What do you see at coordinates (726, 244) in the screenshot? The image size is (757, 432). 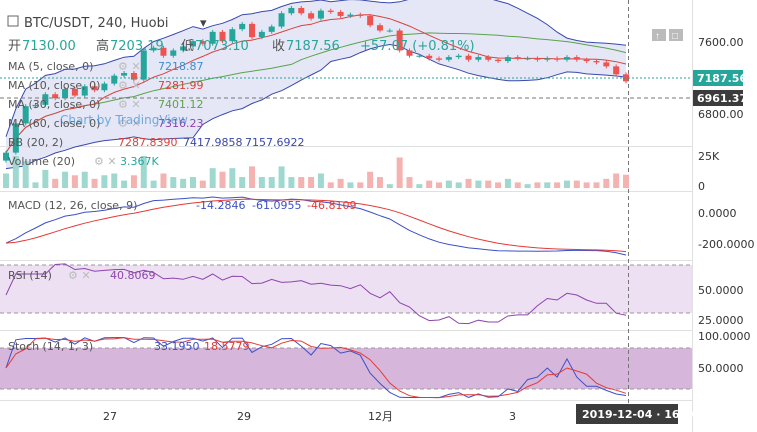 I see `macd-tick-200: -200.0000` at bounding box center [726, 244].